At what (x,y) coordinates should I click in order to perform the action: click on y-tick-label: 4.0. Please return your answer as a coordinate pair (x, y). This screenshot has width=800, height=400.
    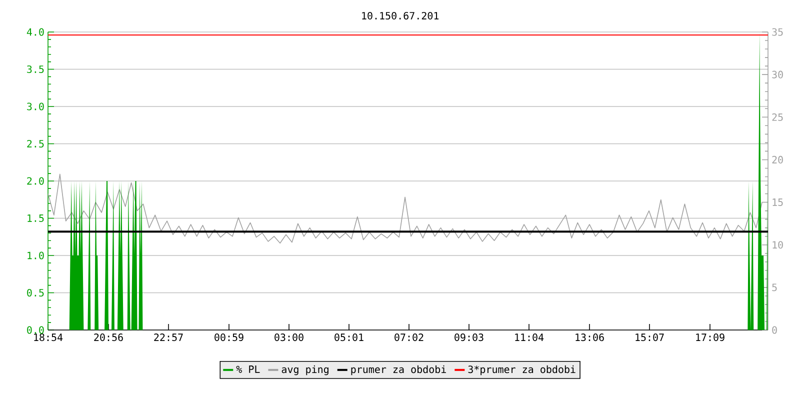
    Looking at the image, I should click on (35, 32).